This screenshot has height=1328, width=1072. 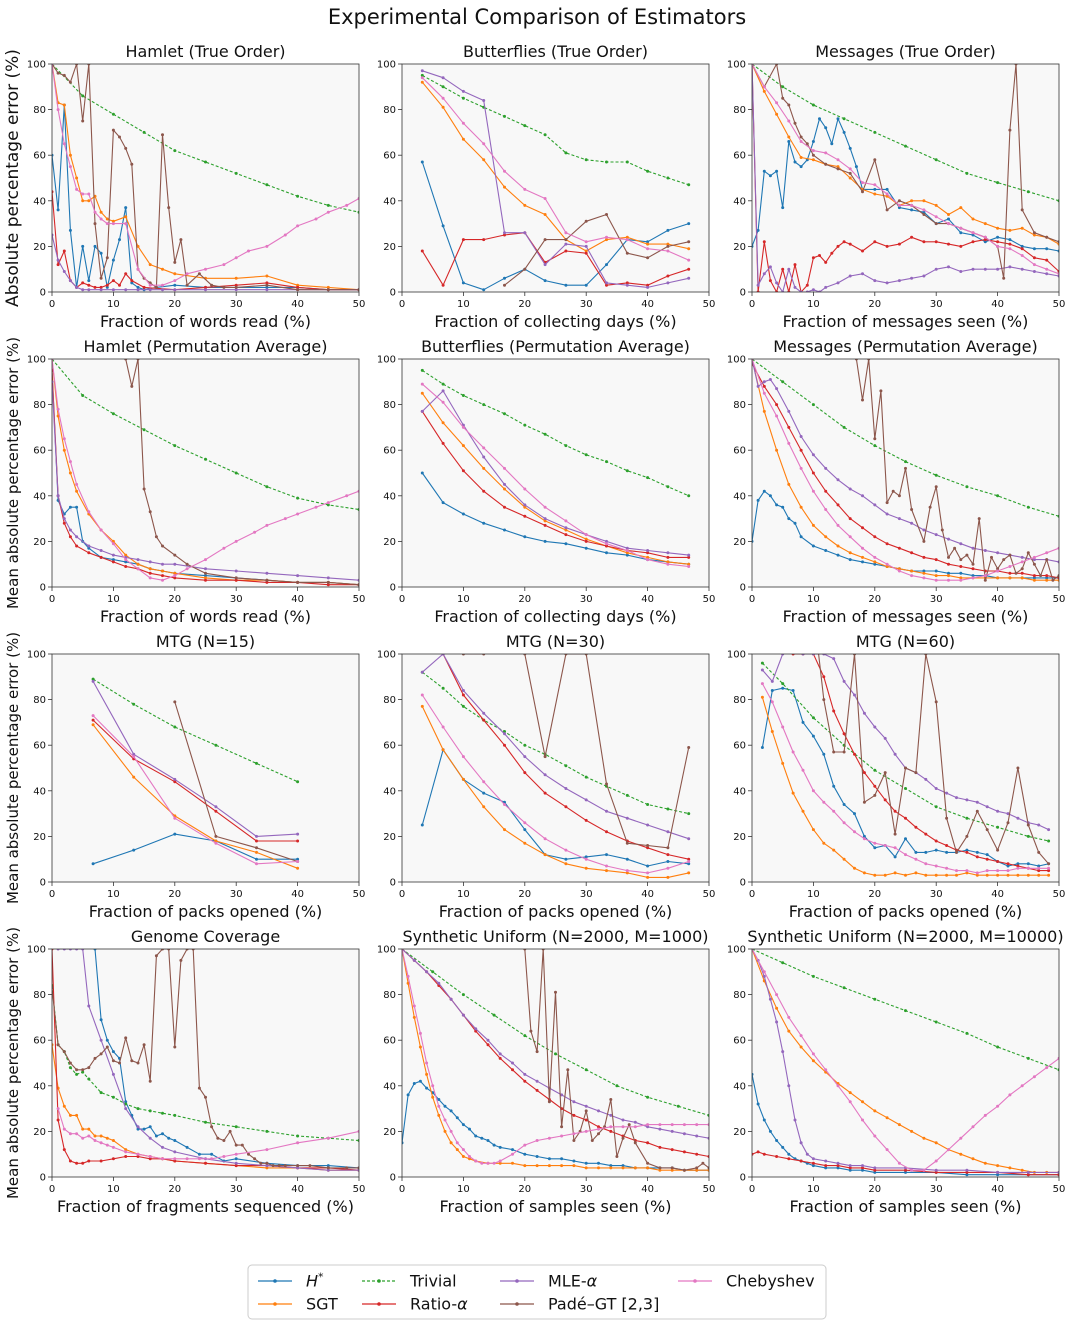 What do you see at coordinates (389, 542) in the screenshot?
I see `y-tick-label: 20` at bounding box center [389, 542].